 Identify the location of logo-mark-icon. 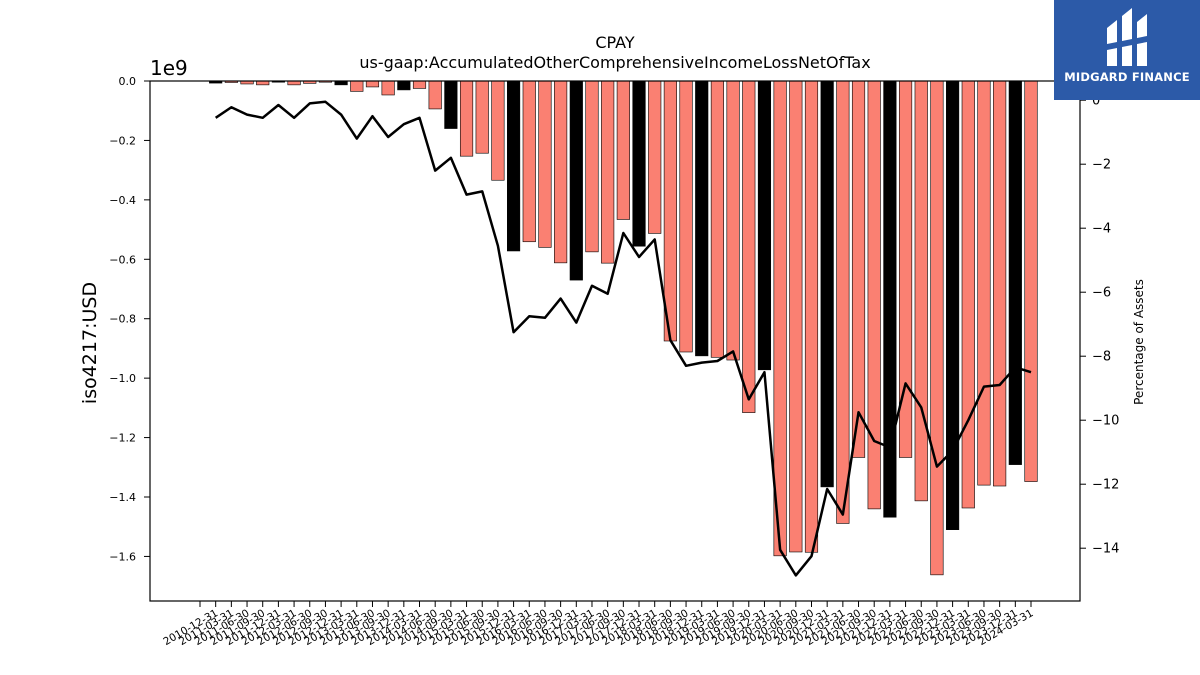
(1127, 37).